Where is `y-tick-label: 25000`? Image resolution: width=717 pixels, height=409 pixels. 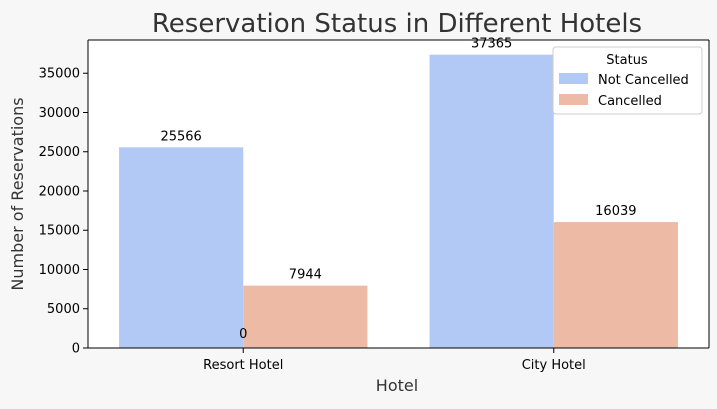
y-tick-label: 25000 is located at coordinates (59, 152).